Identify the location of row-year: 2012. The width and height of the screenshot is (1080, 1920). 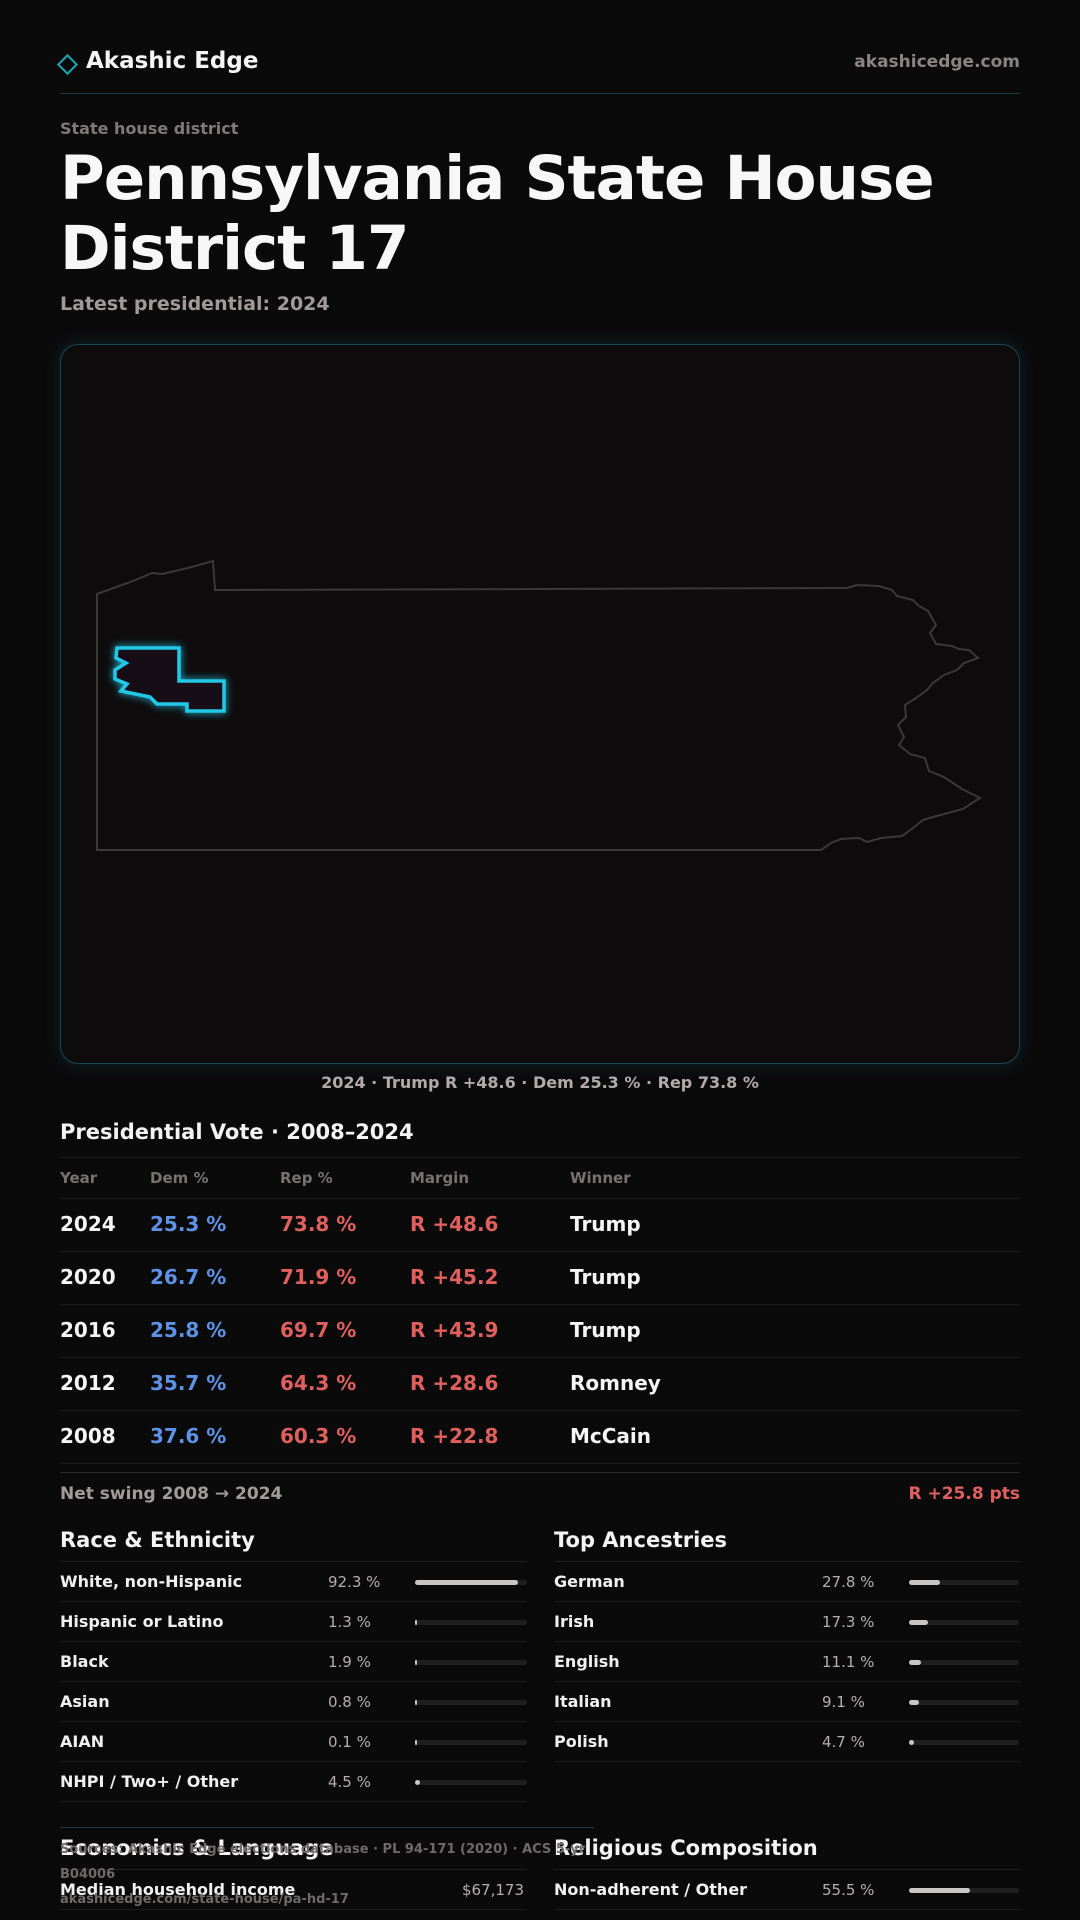
(88, 1383).